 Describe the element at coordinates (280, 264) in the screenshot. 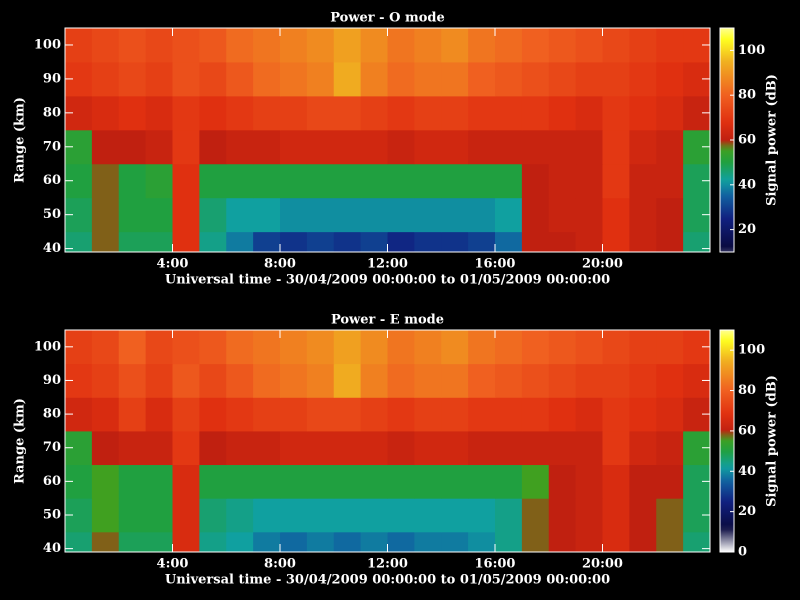

I see `x-tick-label: 8:00` at that location.